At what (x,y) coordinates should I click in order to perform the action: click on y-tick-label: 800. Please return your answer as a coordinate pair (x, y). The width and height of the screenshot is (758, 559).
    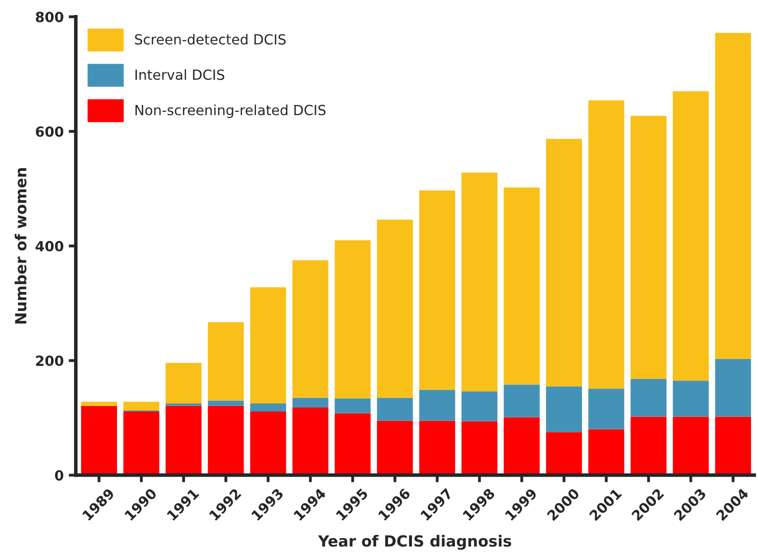
    Looking at the image, I should click on (50, 17).